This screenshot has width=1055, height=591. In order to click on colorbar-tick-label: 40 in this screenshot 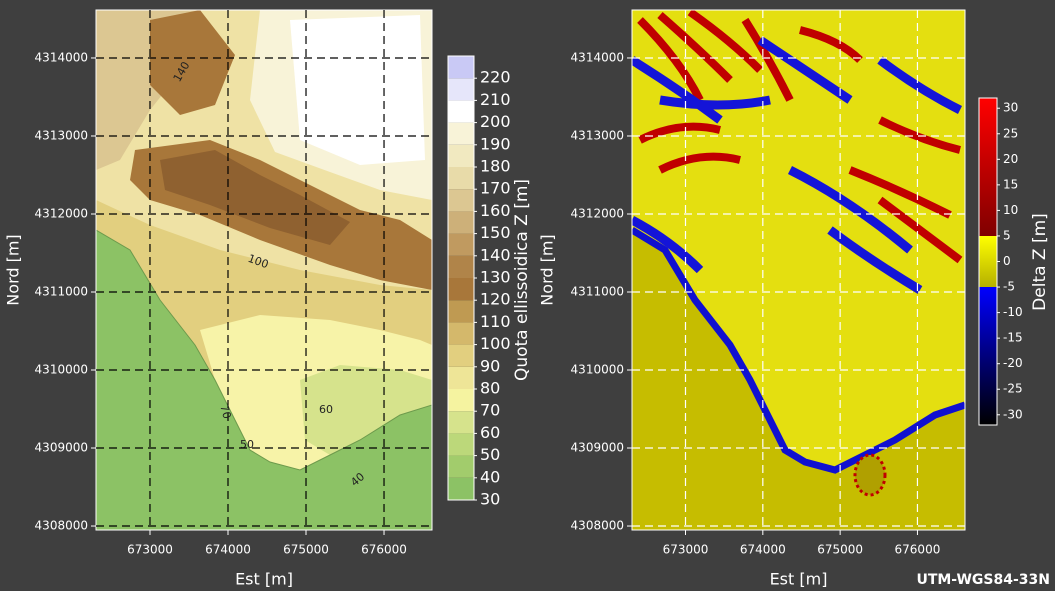, I will do `click(490, 476)`.